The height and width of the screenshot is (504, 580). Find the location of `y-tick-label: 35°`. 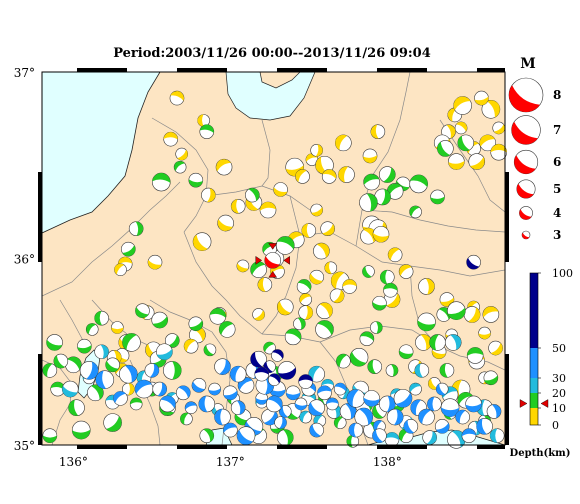

y-tick-label: 35° is located at coordinates (24, 446).